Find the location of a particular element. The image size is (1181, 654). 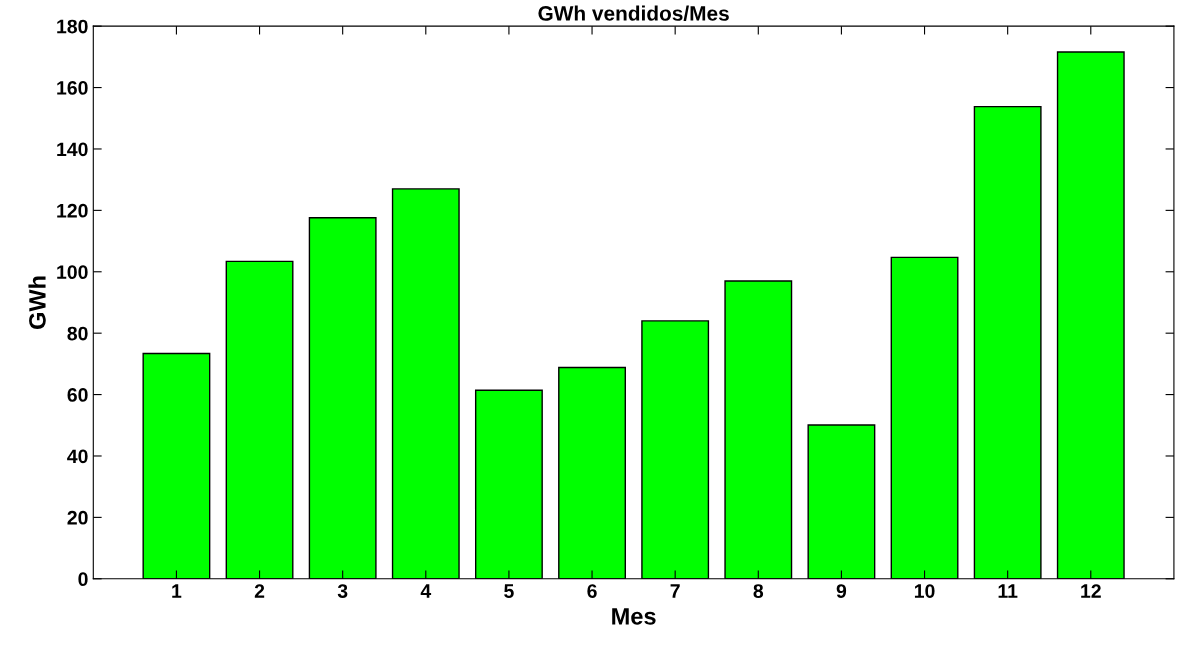

y-tick-label: 60 is located at coordinates (77, 395).